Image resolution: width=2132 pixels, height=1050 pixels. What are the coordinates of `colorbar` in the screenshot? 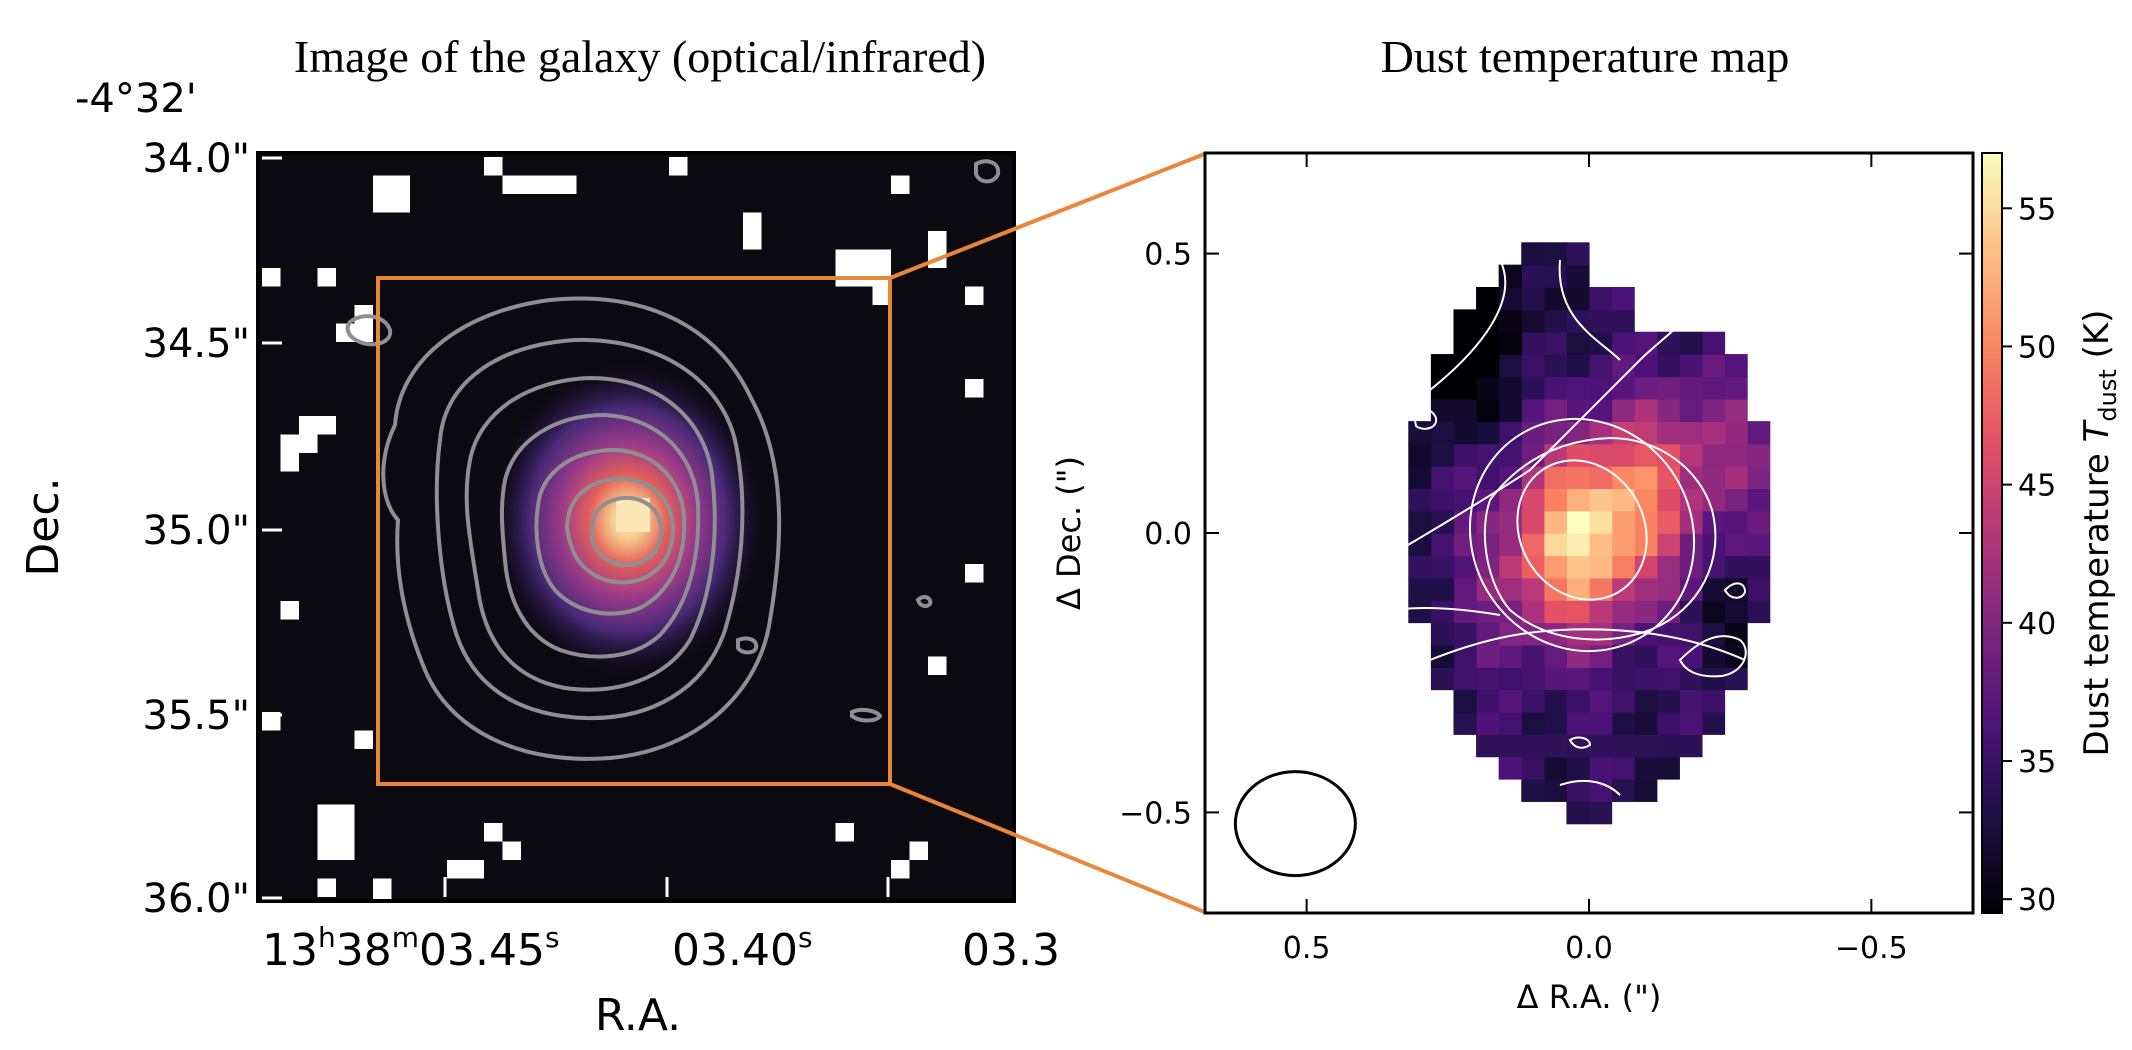 It's located at (1992, 533).